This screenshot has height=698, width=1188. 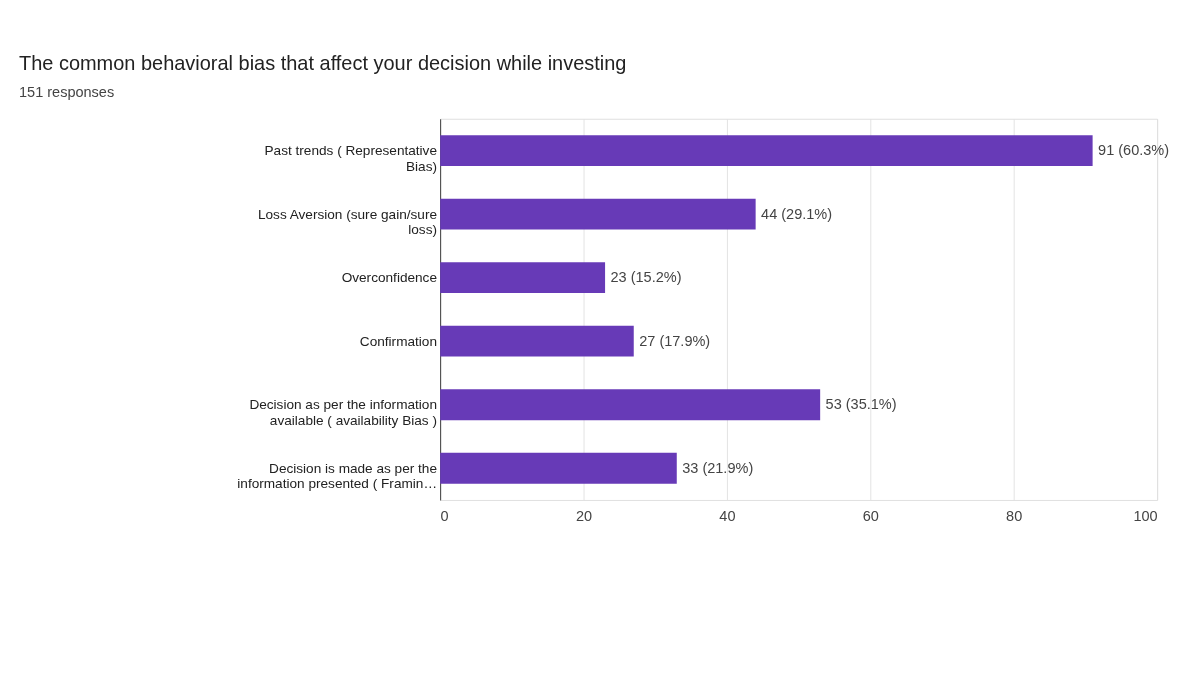 I want to click on data-label: 91 (60.3%), so click(x=1134, y=150).